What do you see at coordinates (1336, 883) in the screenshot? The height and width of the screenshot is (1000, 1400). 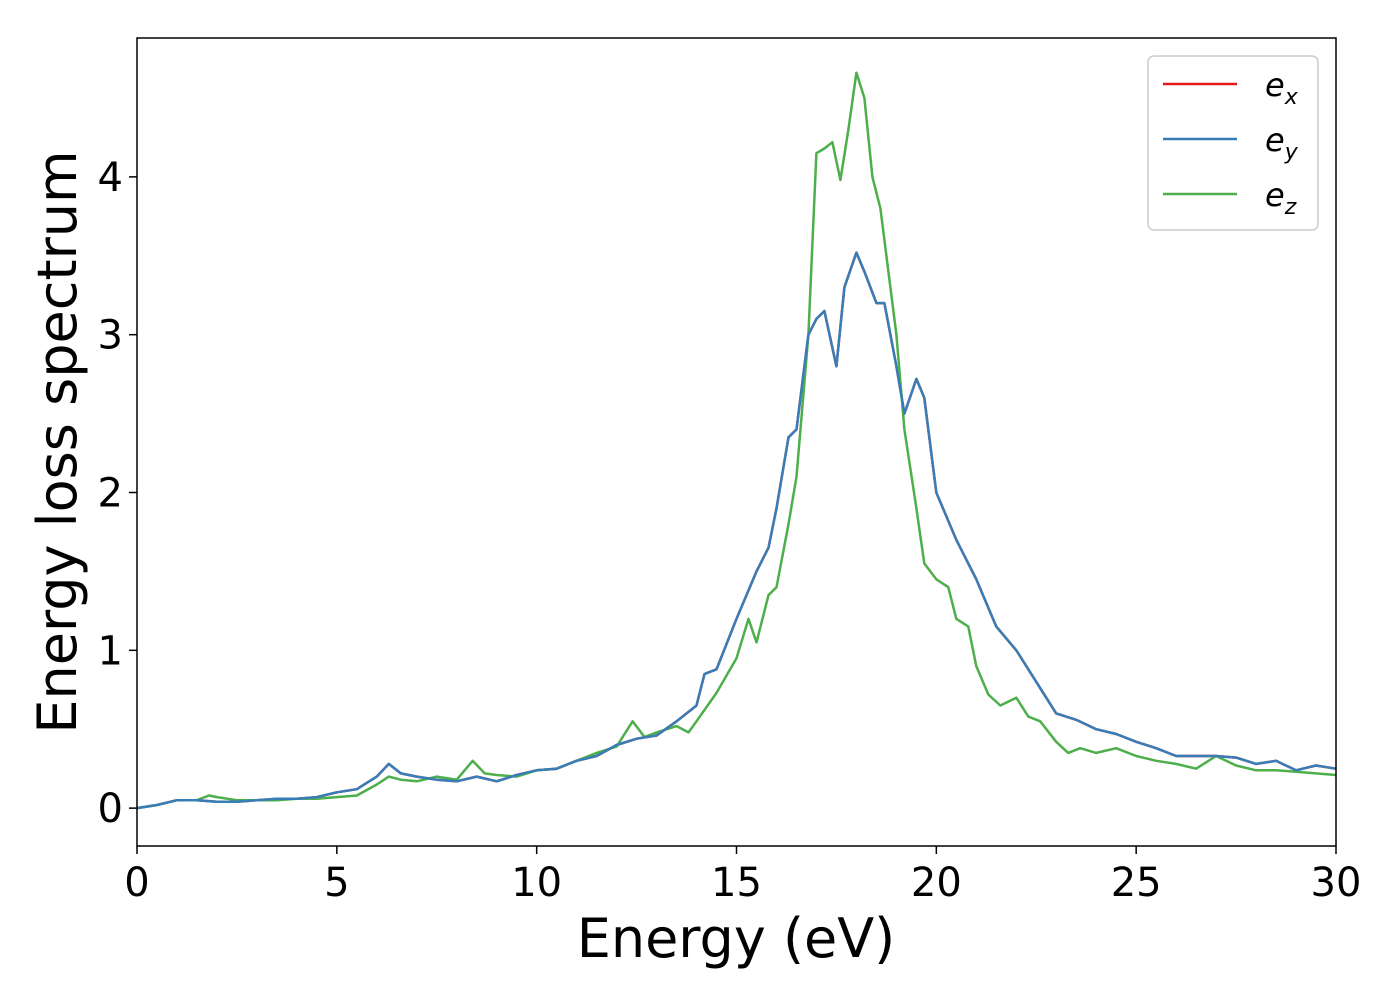 I see `x-tick-label: 30` at bounding box center [1336, 883].